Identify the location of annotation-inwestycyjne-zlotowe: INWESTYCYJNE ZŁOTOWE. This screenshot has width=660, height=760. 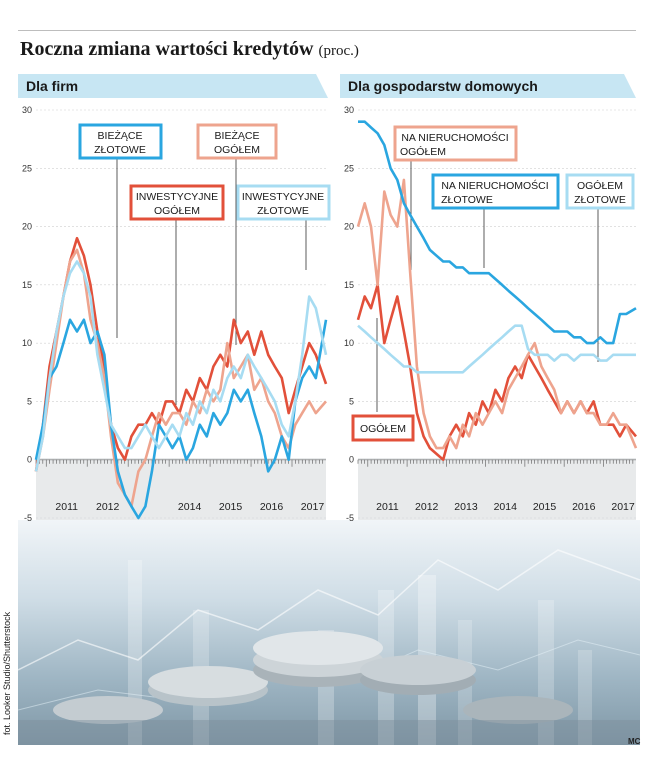
(283, 202).